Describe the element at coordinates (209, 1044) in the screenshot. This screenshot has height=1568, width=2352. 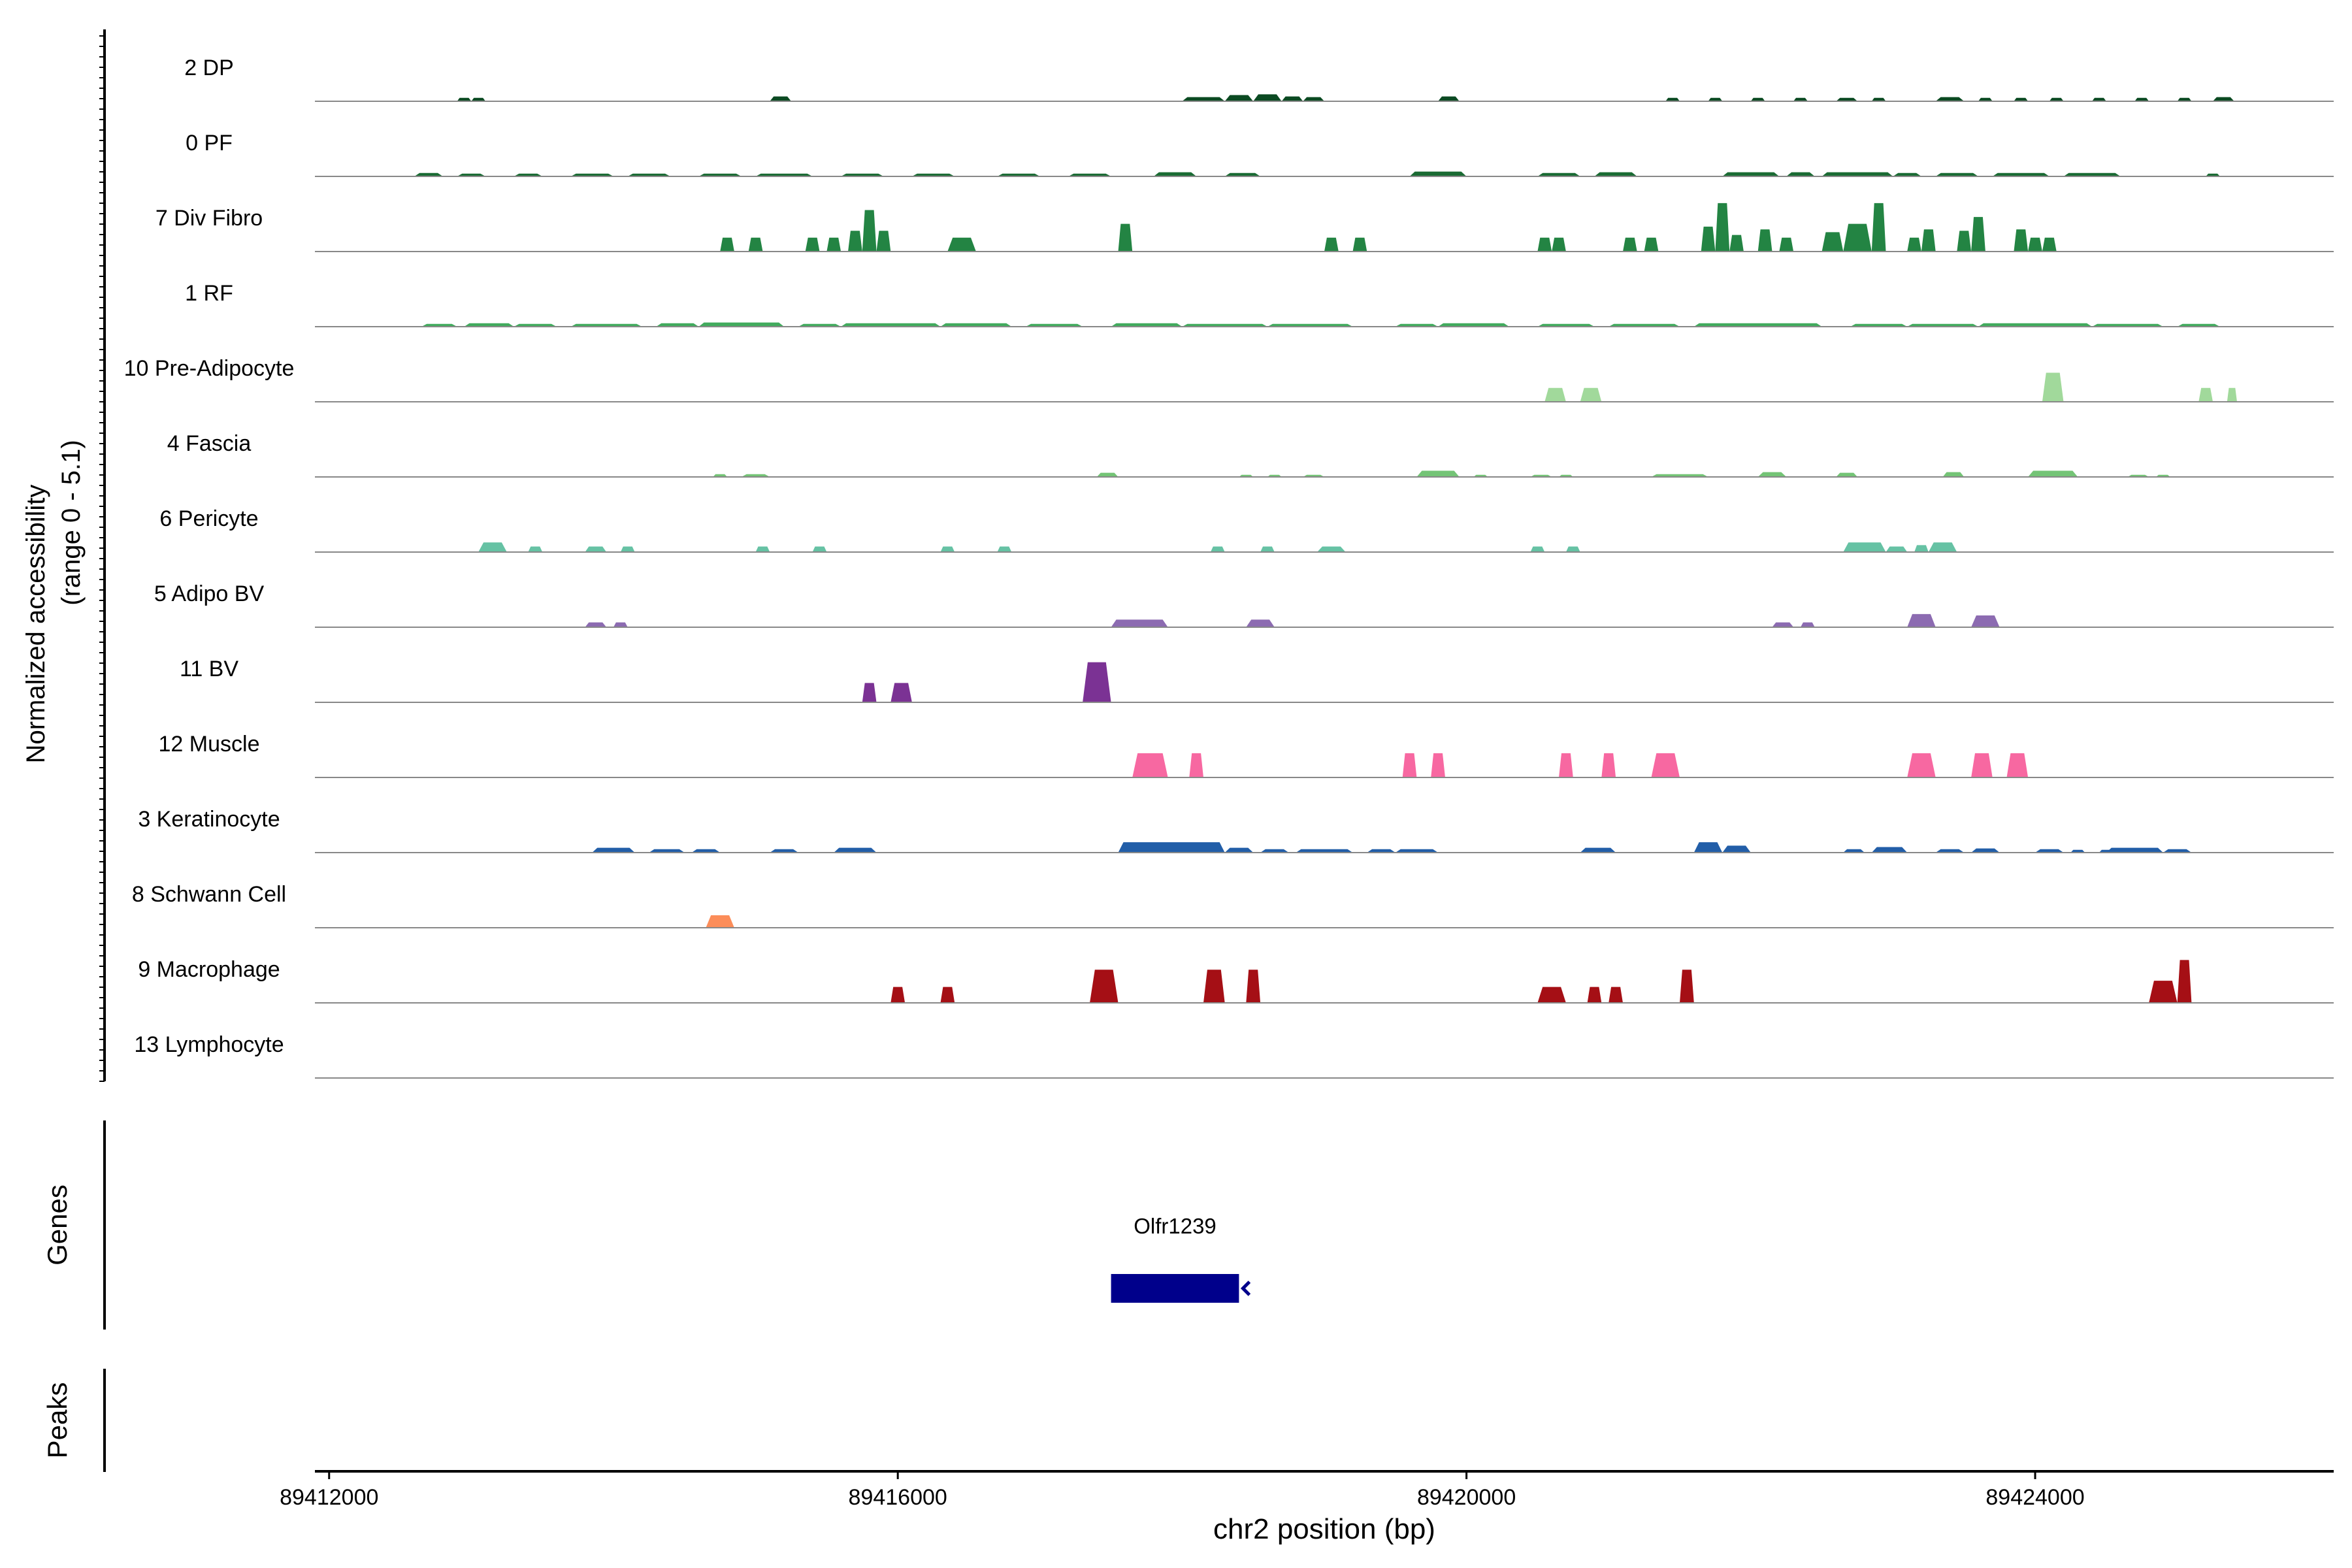
I see `track-label: 13 Lymphocyte` at that location.